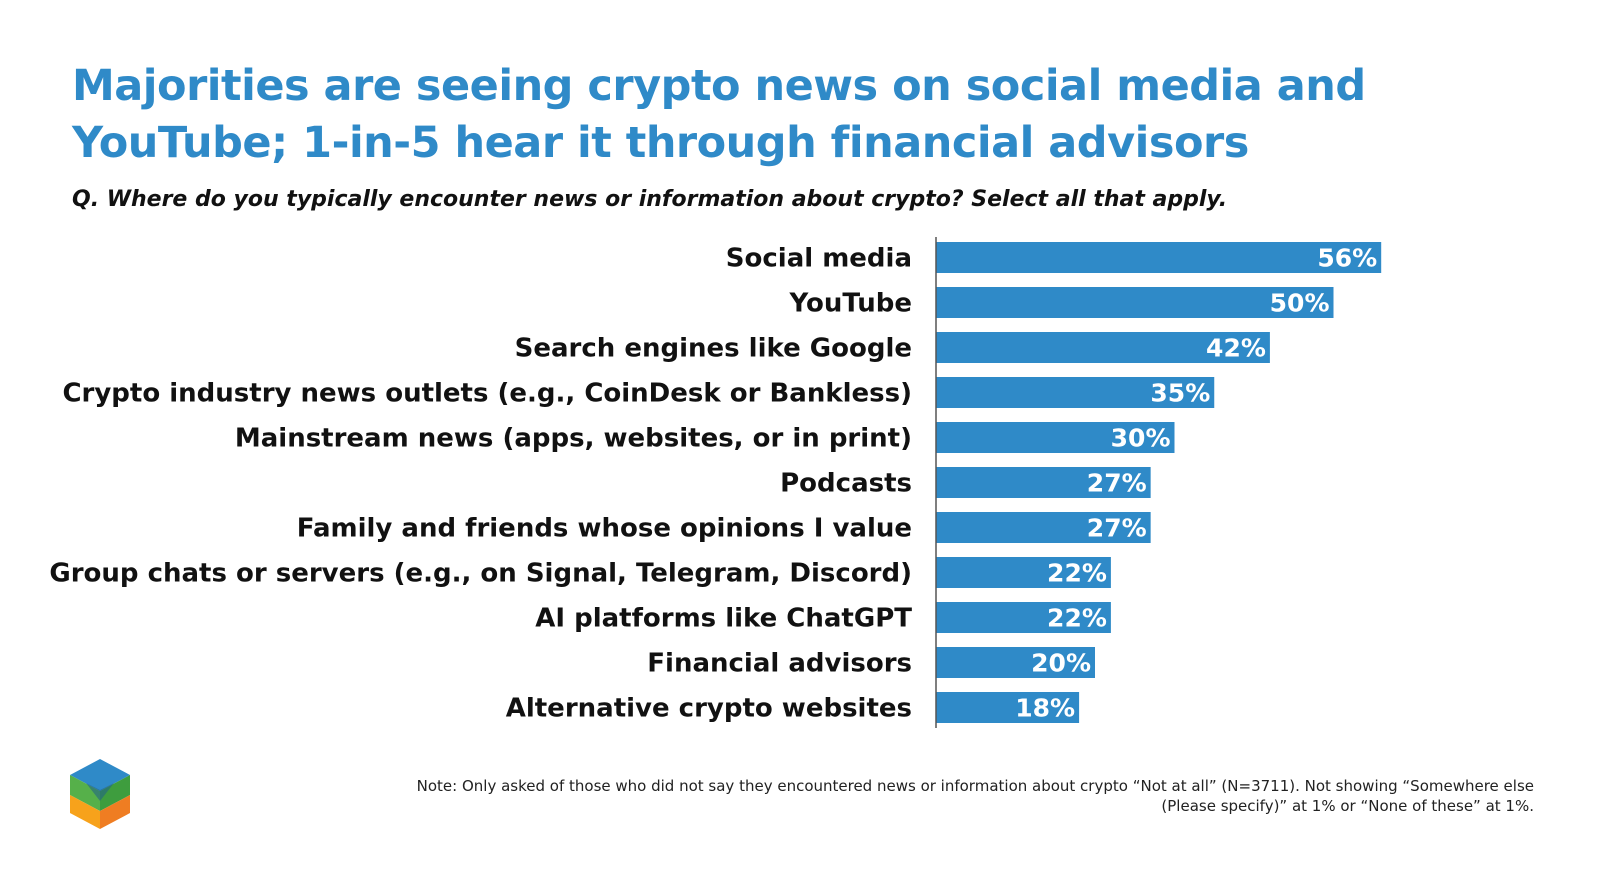 The width and height of the screenshot is (1600, 896). Describe the element at coordinates (1300, 303) in the screenshot. I see `value-label: 50%` at that location.